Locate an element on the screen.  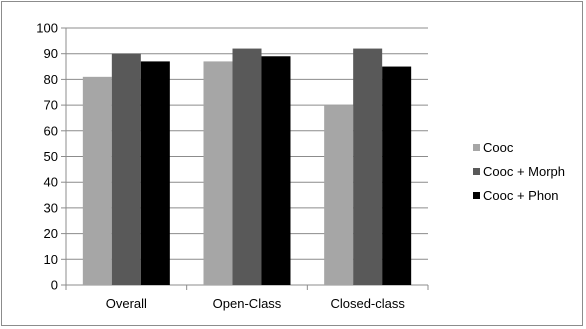
y-tick-label-90: 90 is located at coordinates (51, 53).